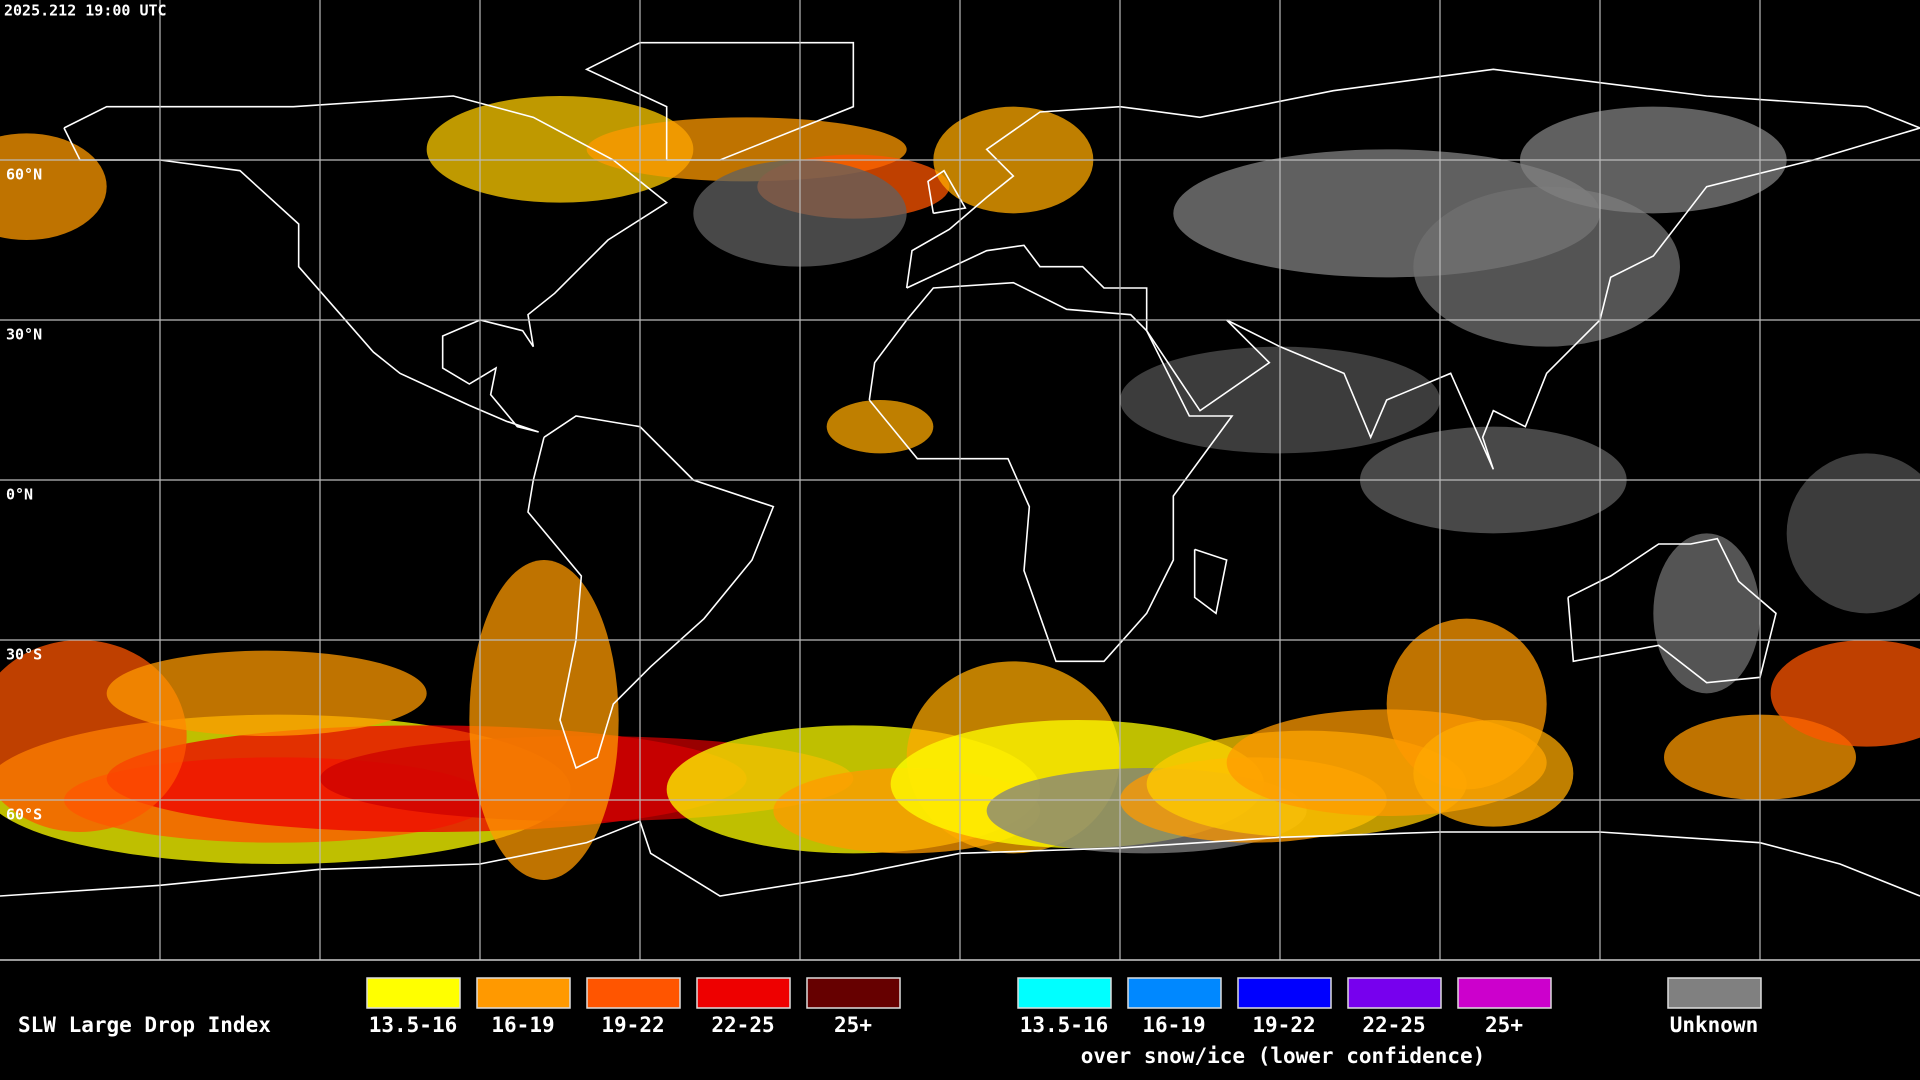  Describe the element at coordinates (1714, 1025) in the screenshot. I see `legend-label: Unknown` at that location.